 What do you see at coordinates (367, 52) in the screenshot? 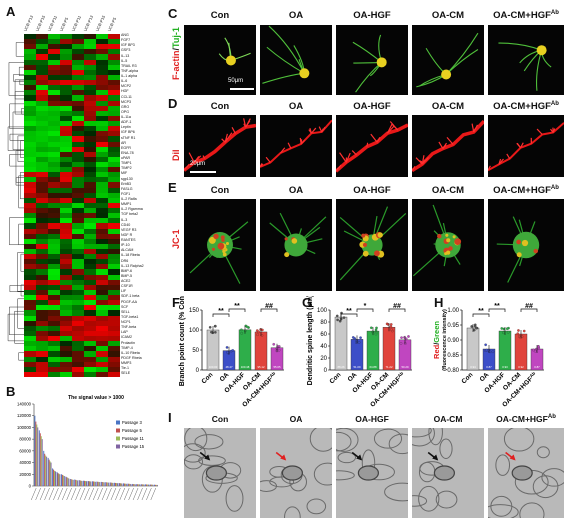
I see `neurite` at bounding box center [367, 52].